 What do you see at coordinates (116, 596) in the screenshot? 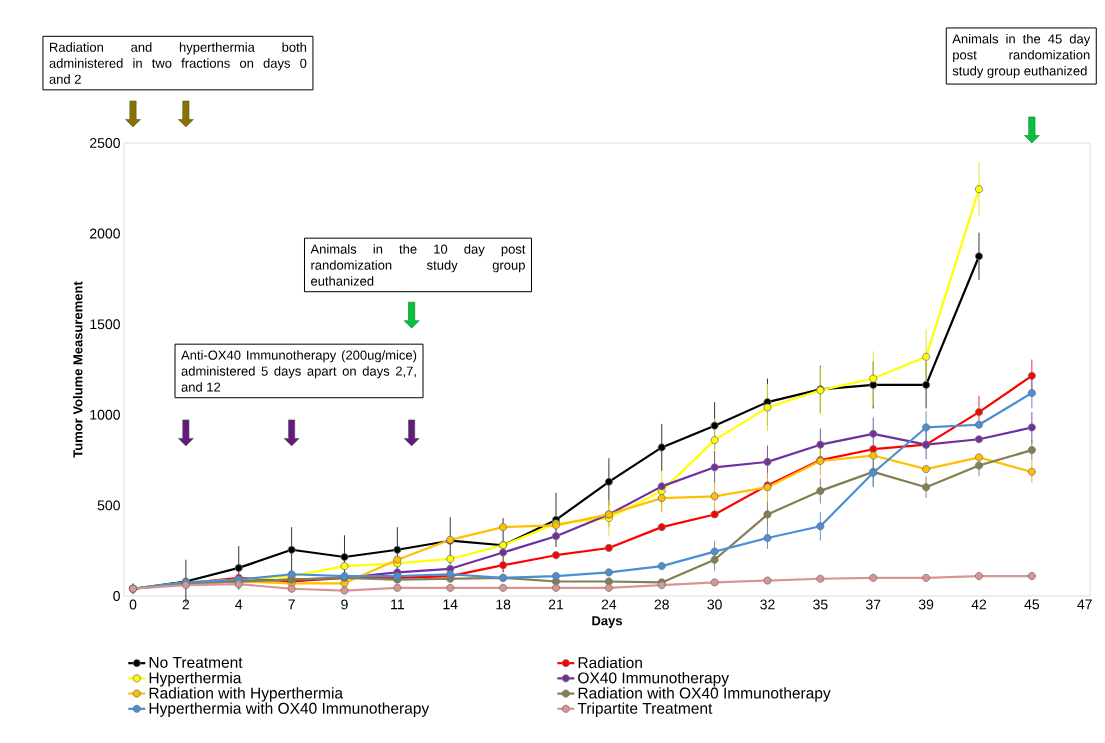
I see `y-tick-label: 0` at bounding box center [116, 596].